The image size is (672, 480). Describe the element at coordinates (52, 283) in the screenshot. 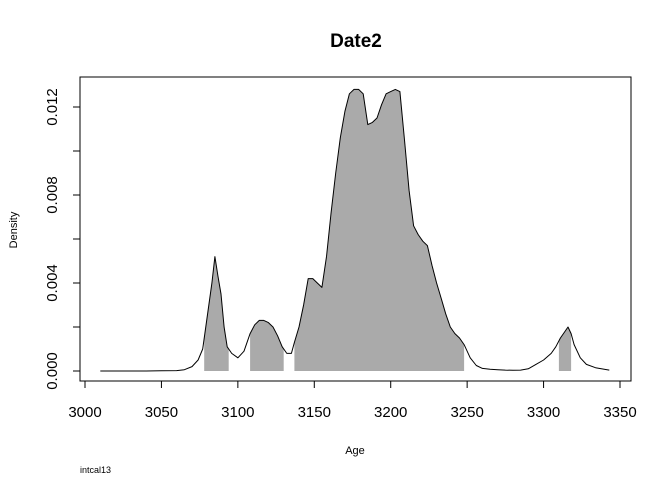

I see `y-tick-label: 0.004` at that location.